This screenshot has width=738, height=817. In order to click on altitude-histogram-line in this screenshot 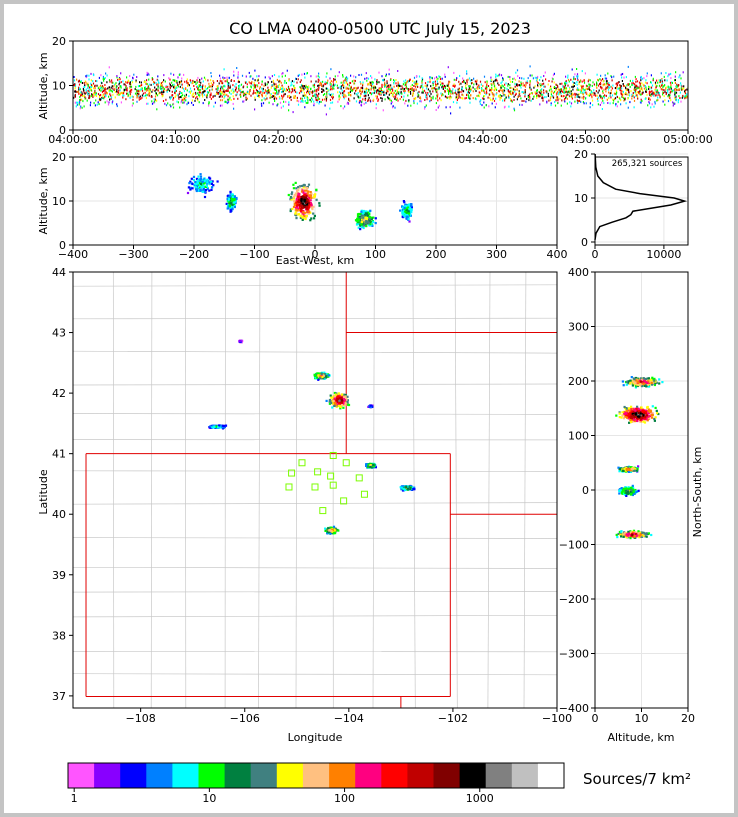, I will do `click(641, 196)`.